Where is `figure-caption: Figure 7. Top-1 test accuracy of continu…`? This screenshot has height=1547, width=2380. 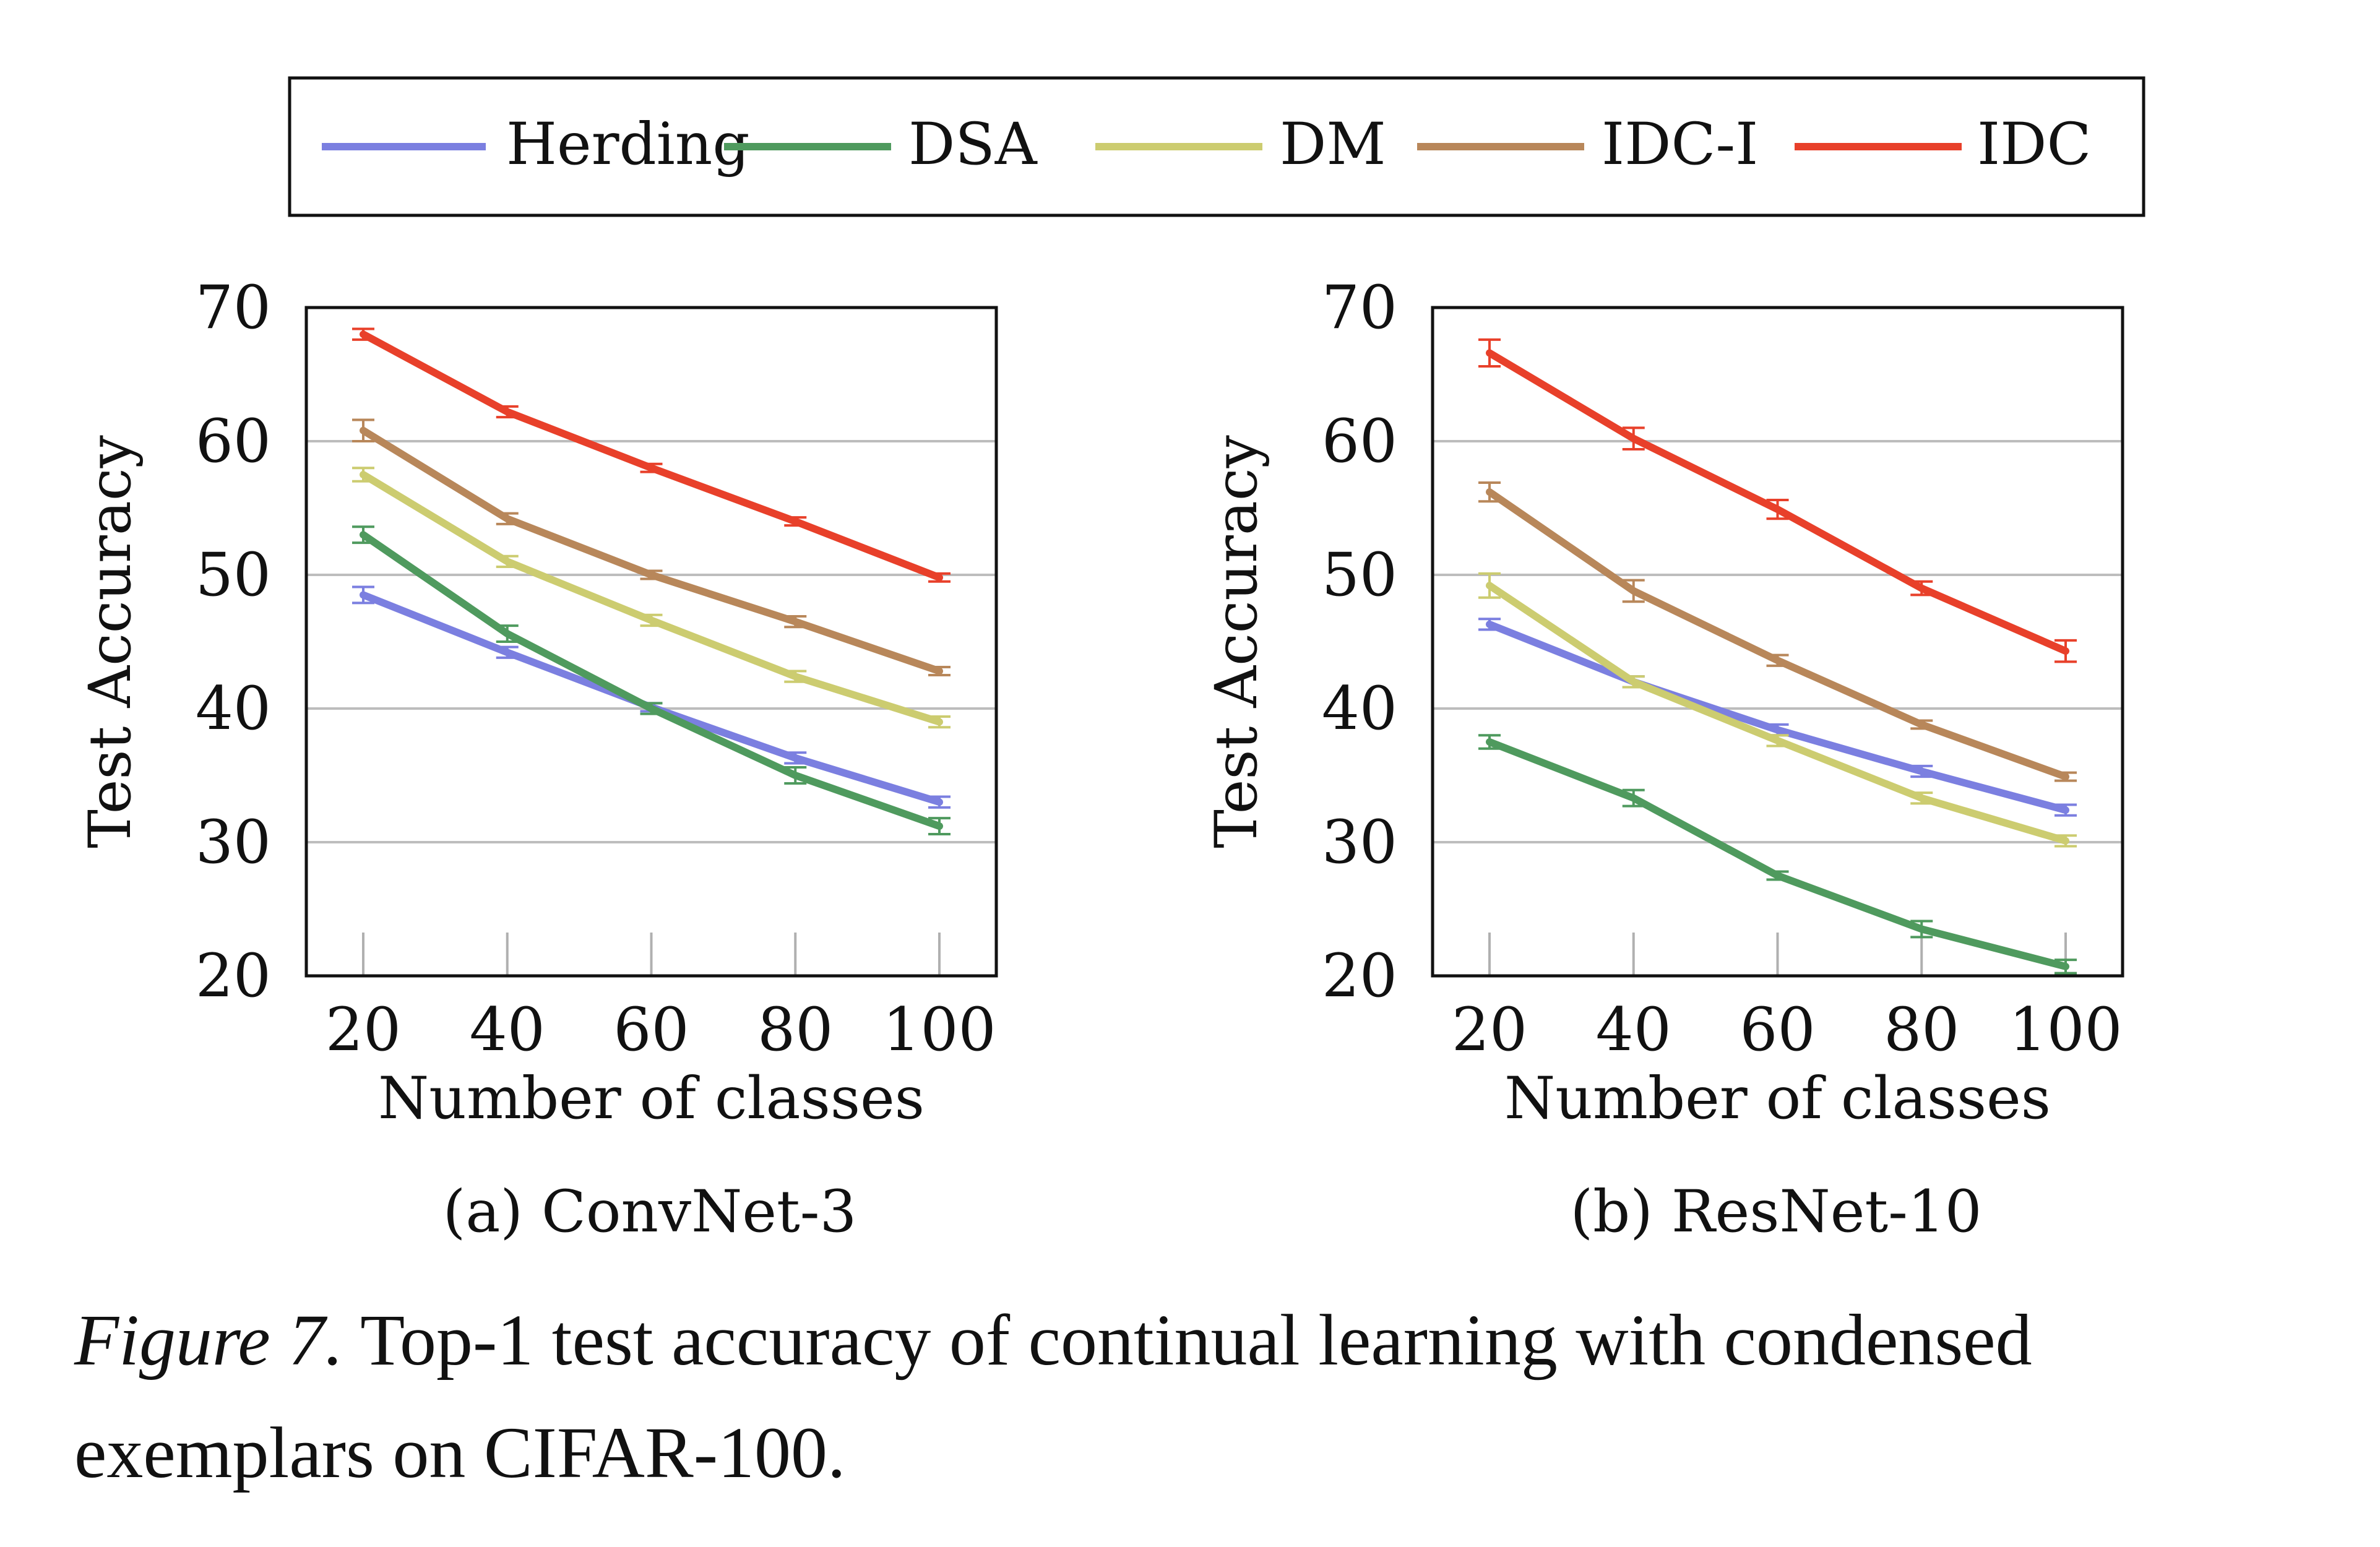 figure-caption: Figure 7. Top-1 test accuracy of continu… is located at coordinates (1200, 1396).